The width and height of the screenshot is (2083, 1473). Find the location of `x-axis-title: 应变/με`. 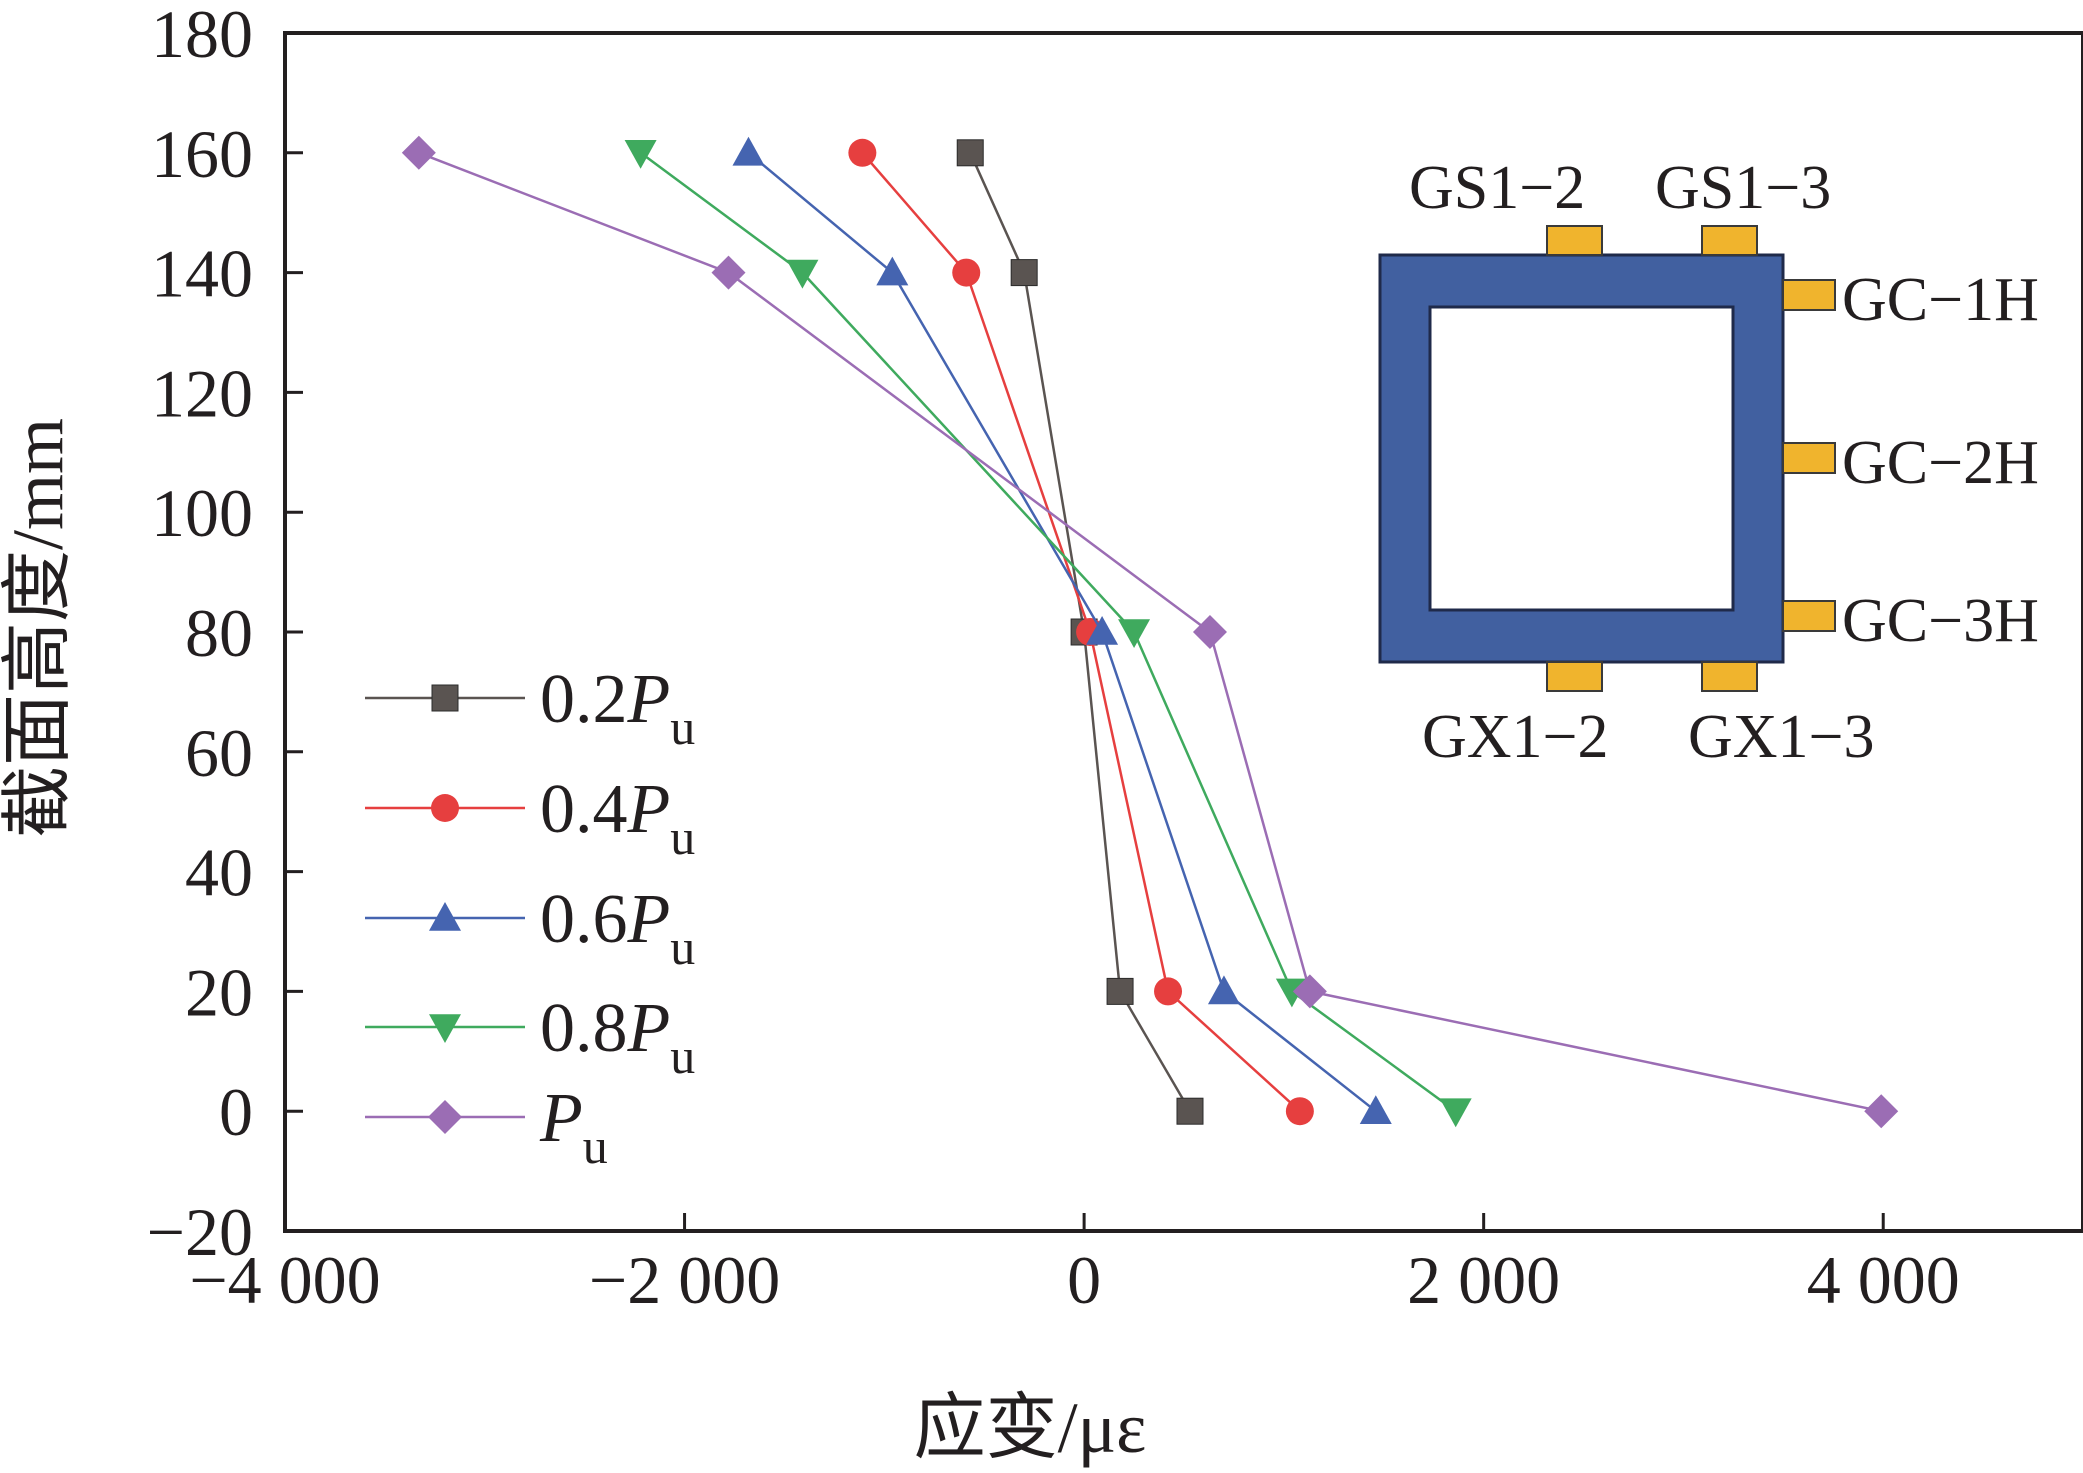

x-axis-title: 应变/με is located at coordinates (1030, 1428).